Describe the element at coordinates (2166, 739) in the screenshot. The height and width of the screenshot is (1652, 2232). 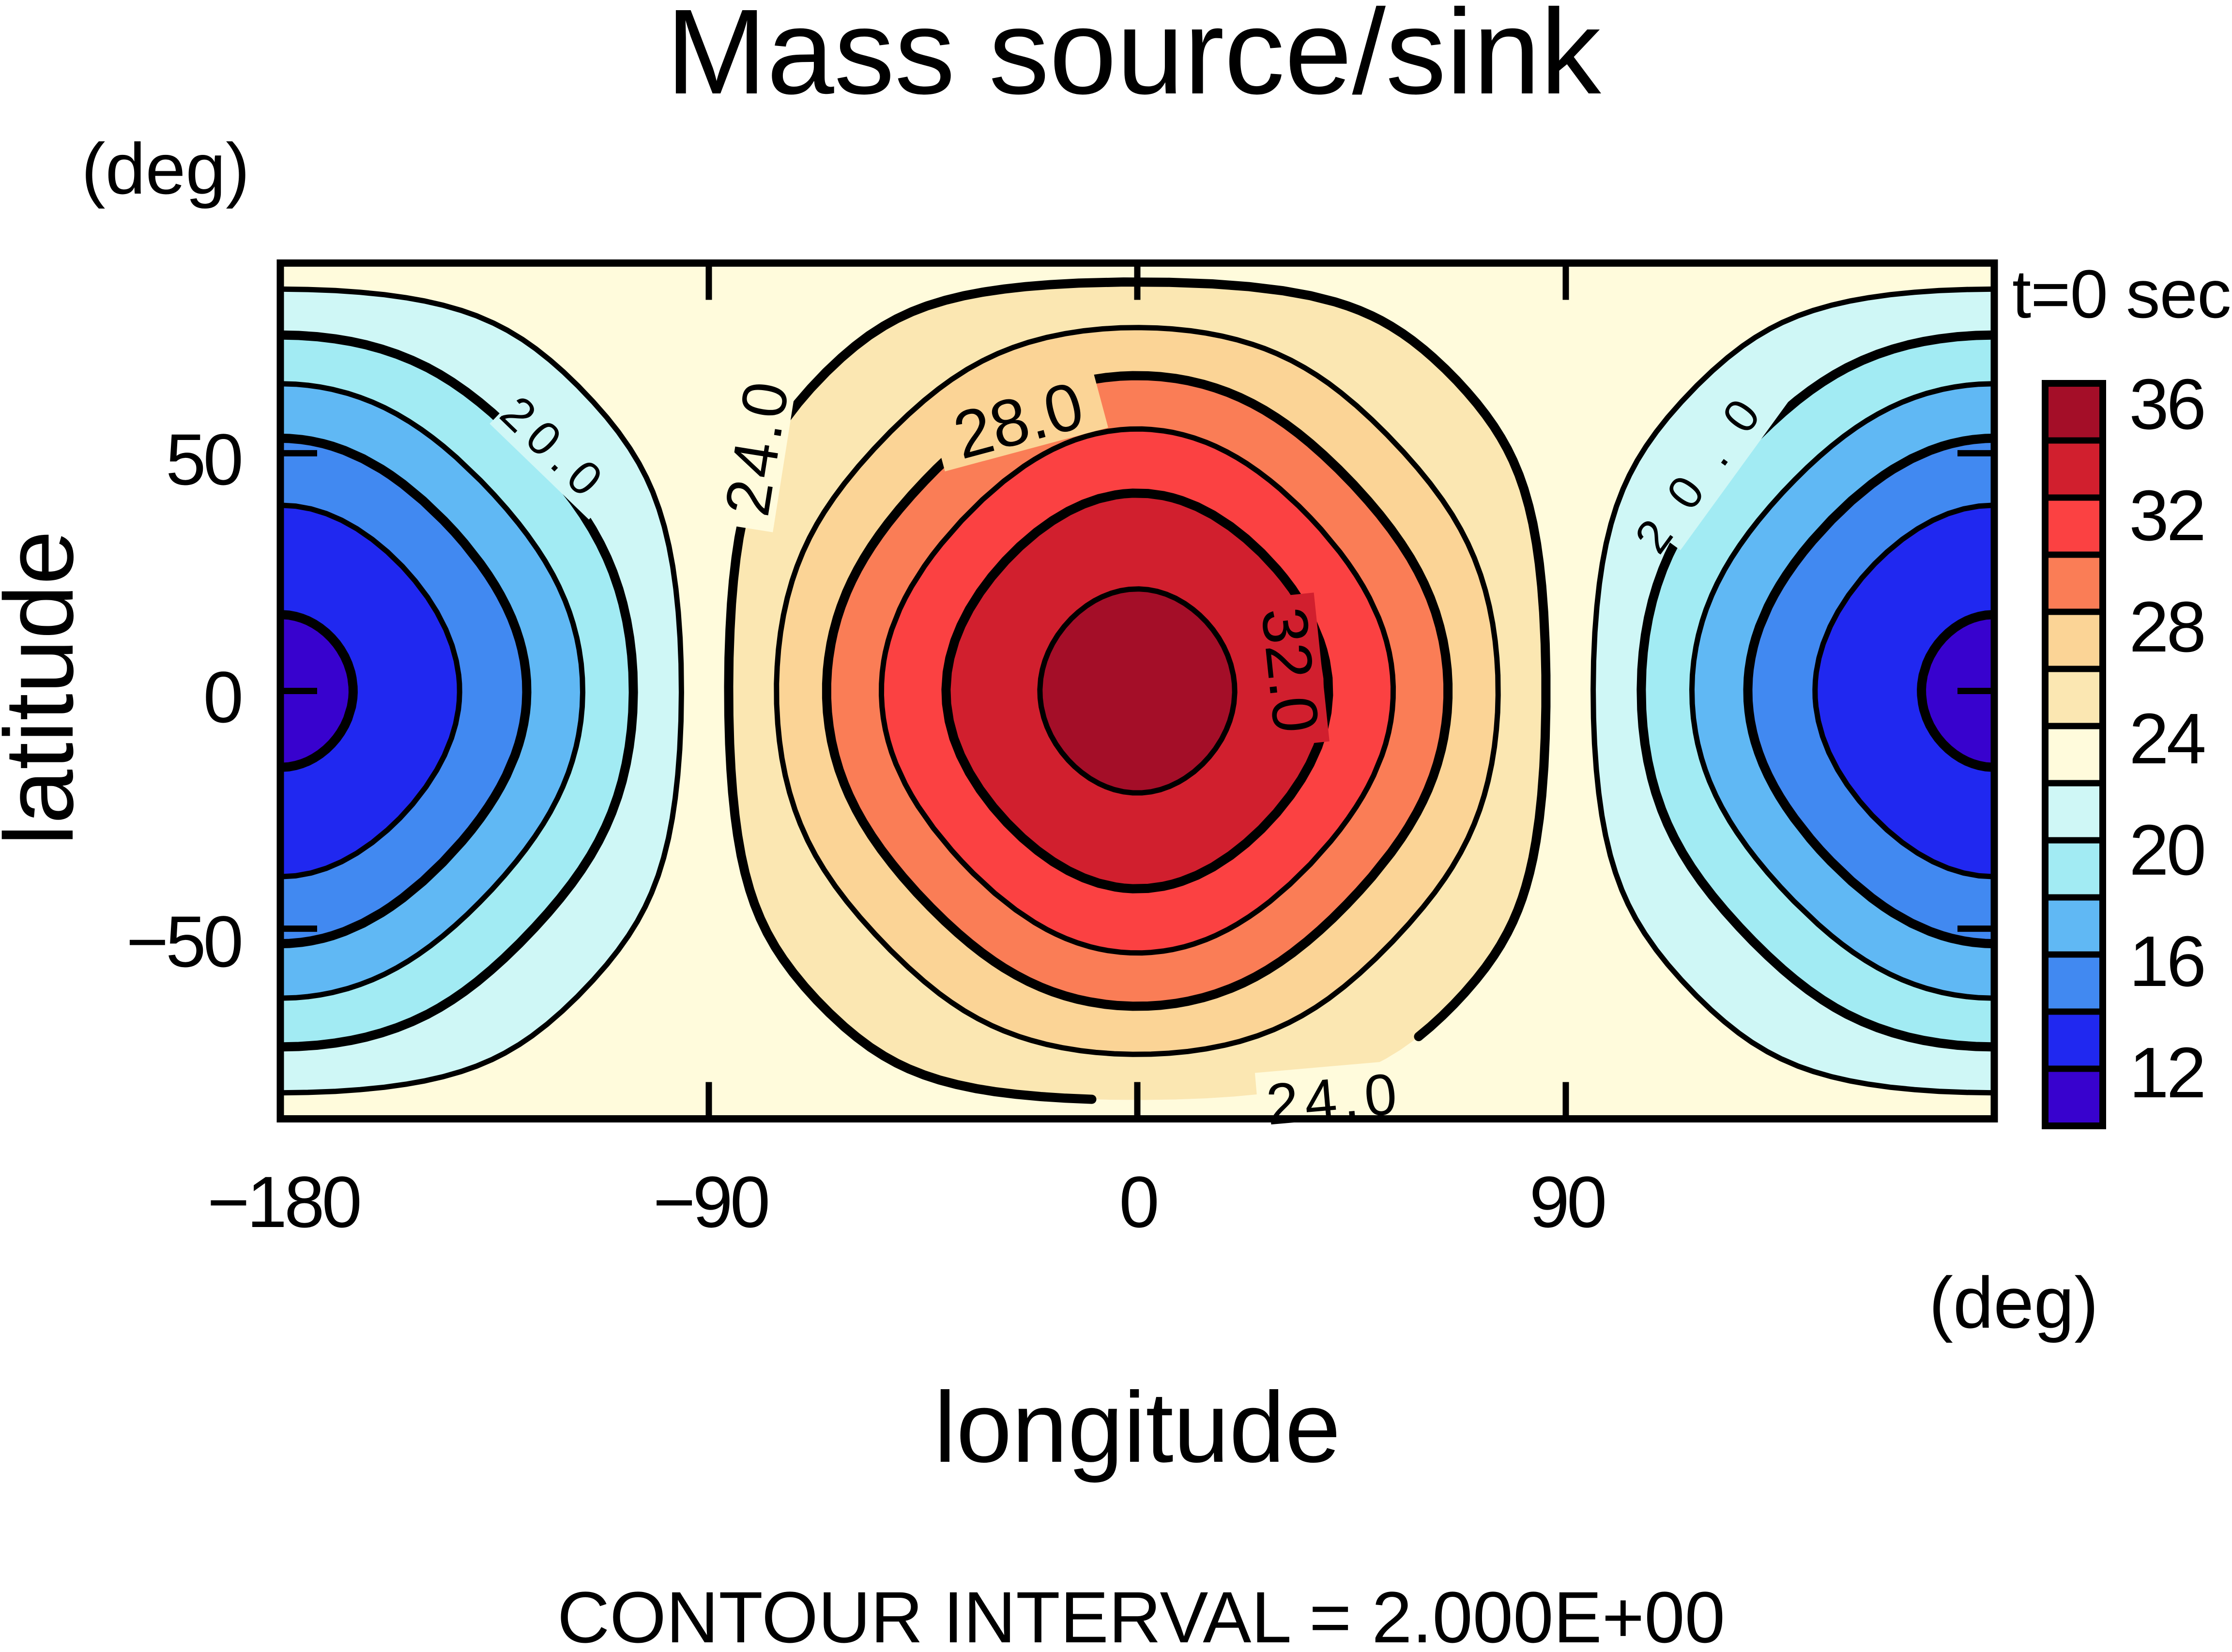
I see `svg-text: 24` at that location.